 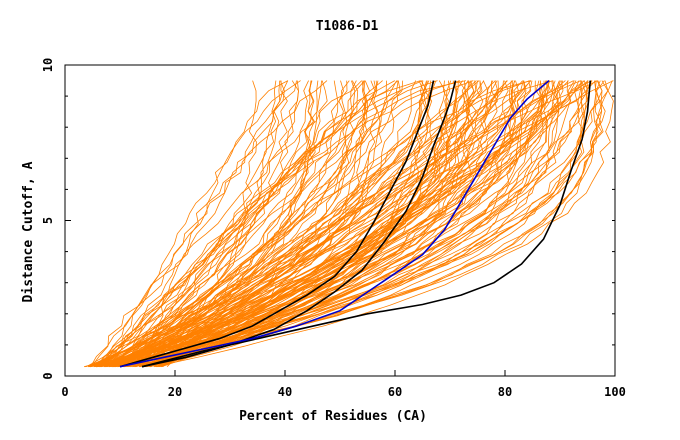 I want to click on x-tick-label: 0, so click(x=64, y=392).